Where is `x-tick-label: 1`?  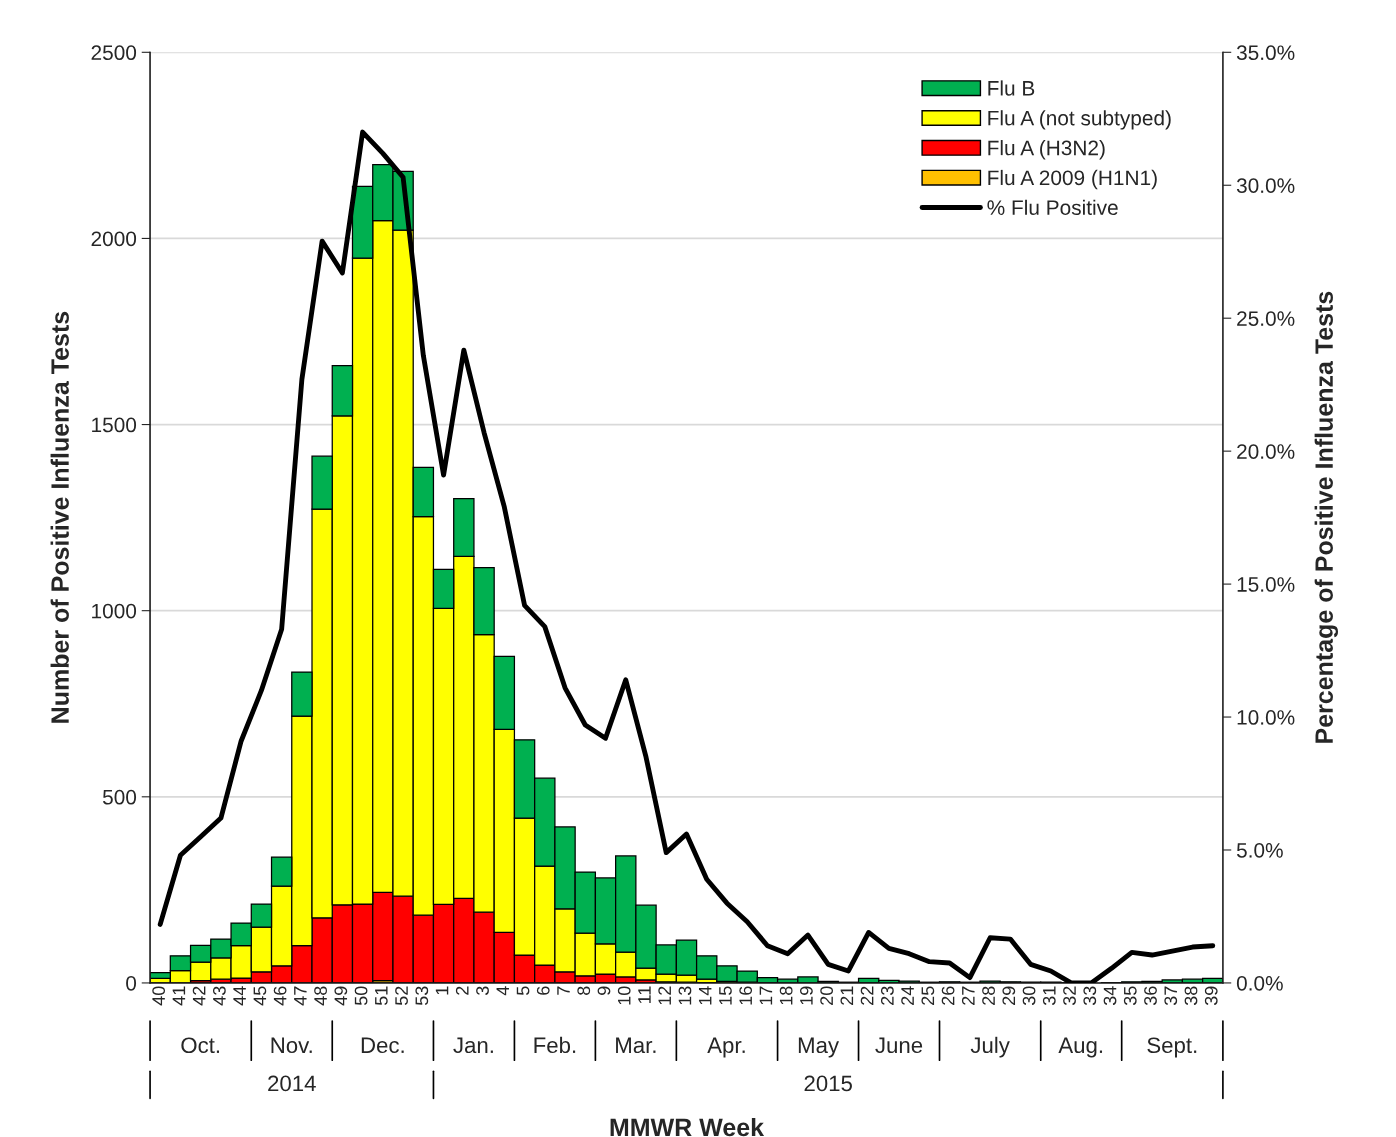
x-tick-label: 1 is located at coordinates (442, 990).